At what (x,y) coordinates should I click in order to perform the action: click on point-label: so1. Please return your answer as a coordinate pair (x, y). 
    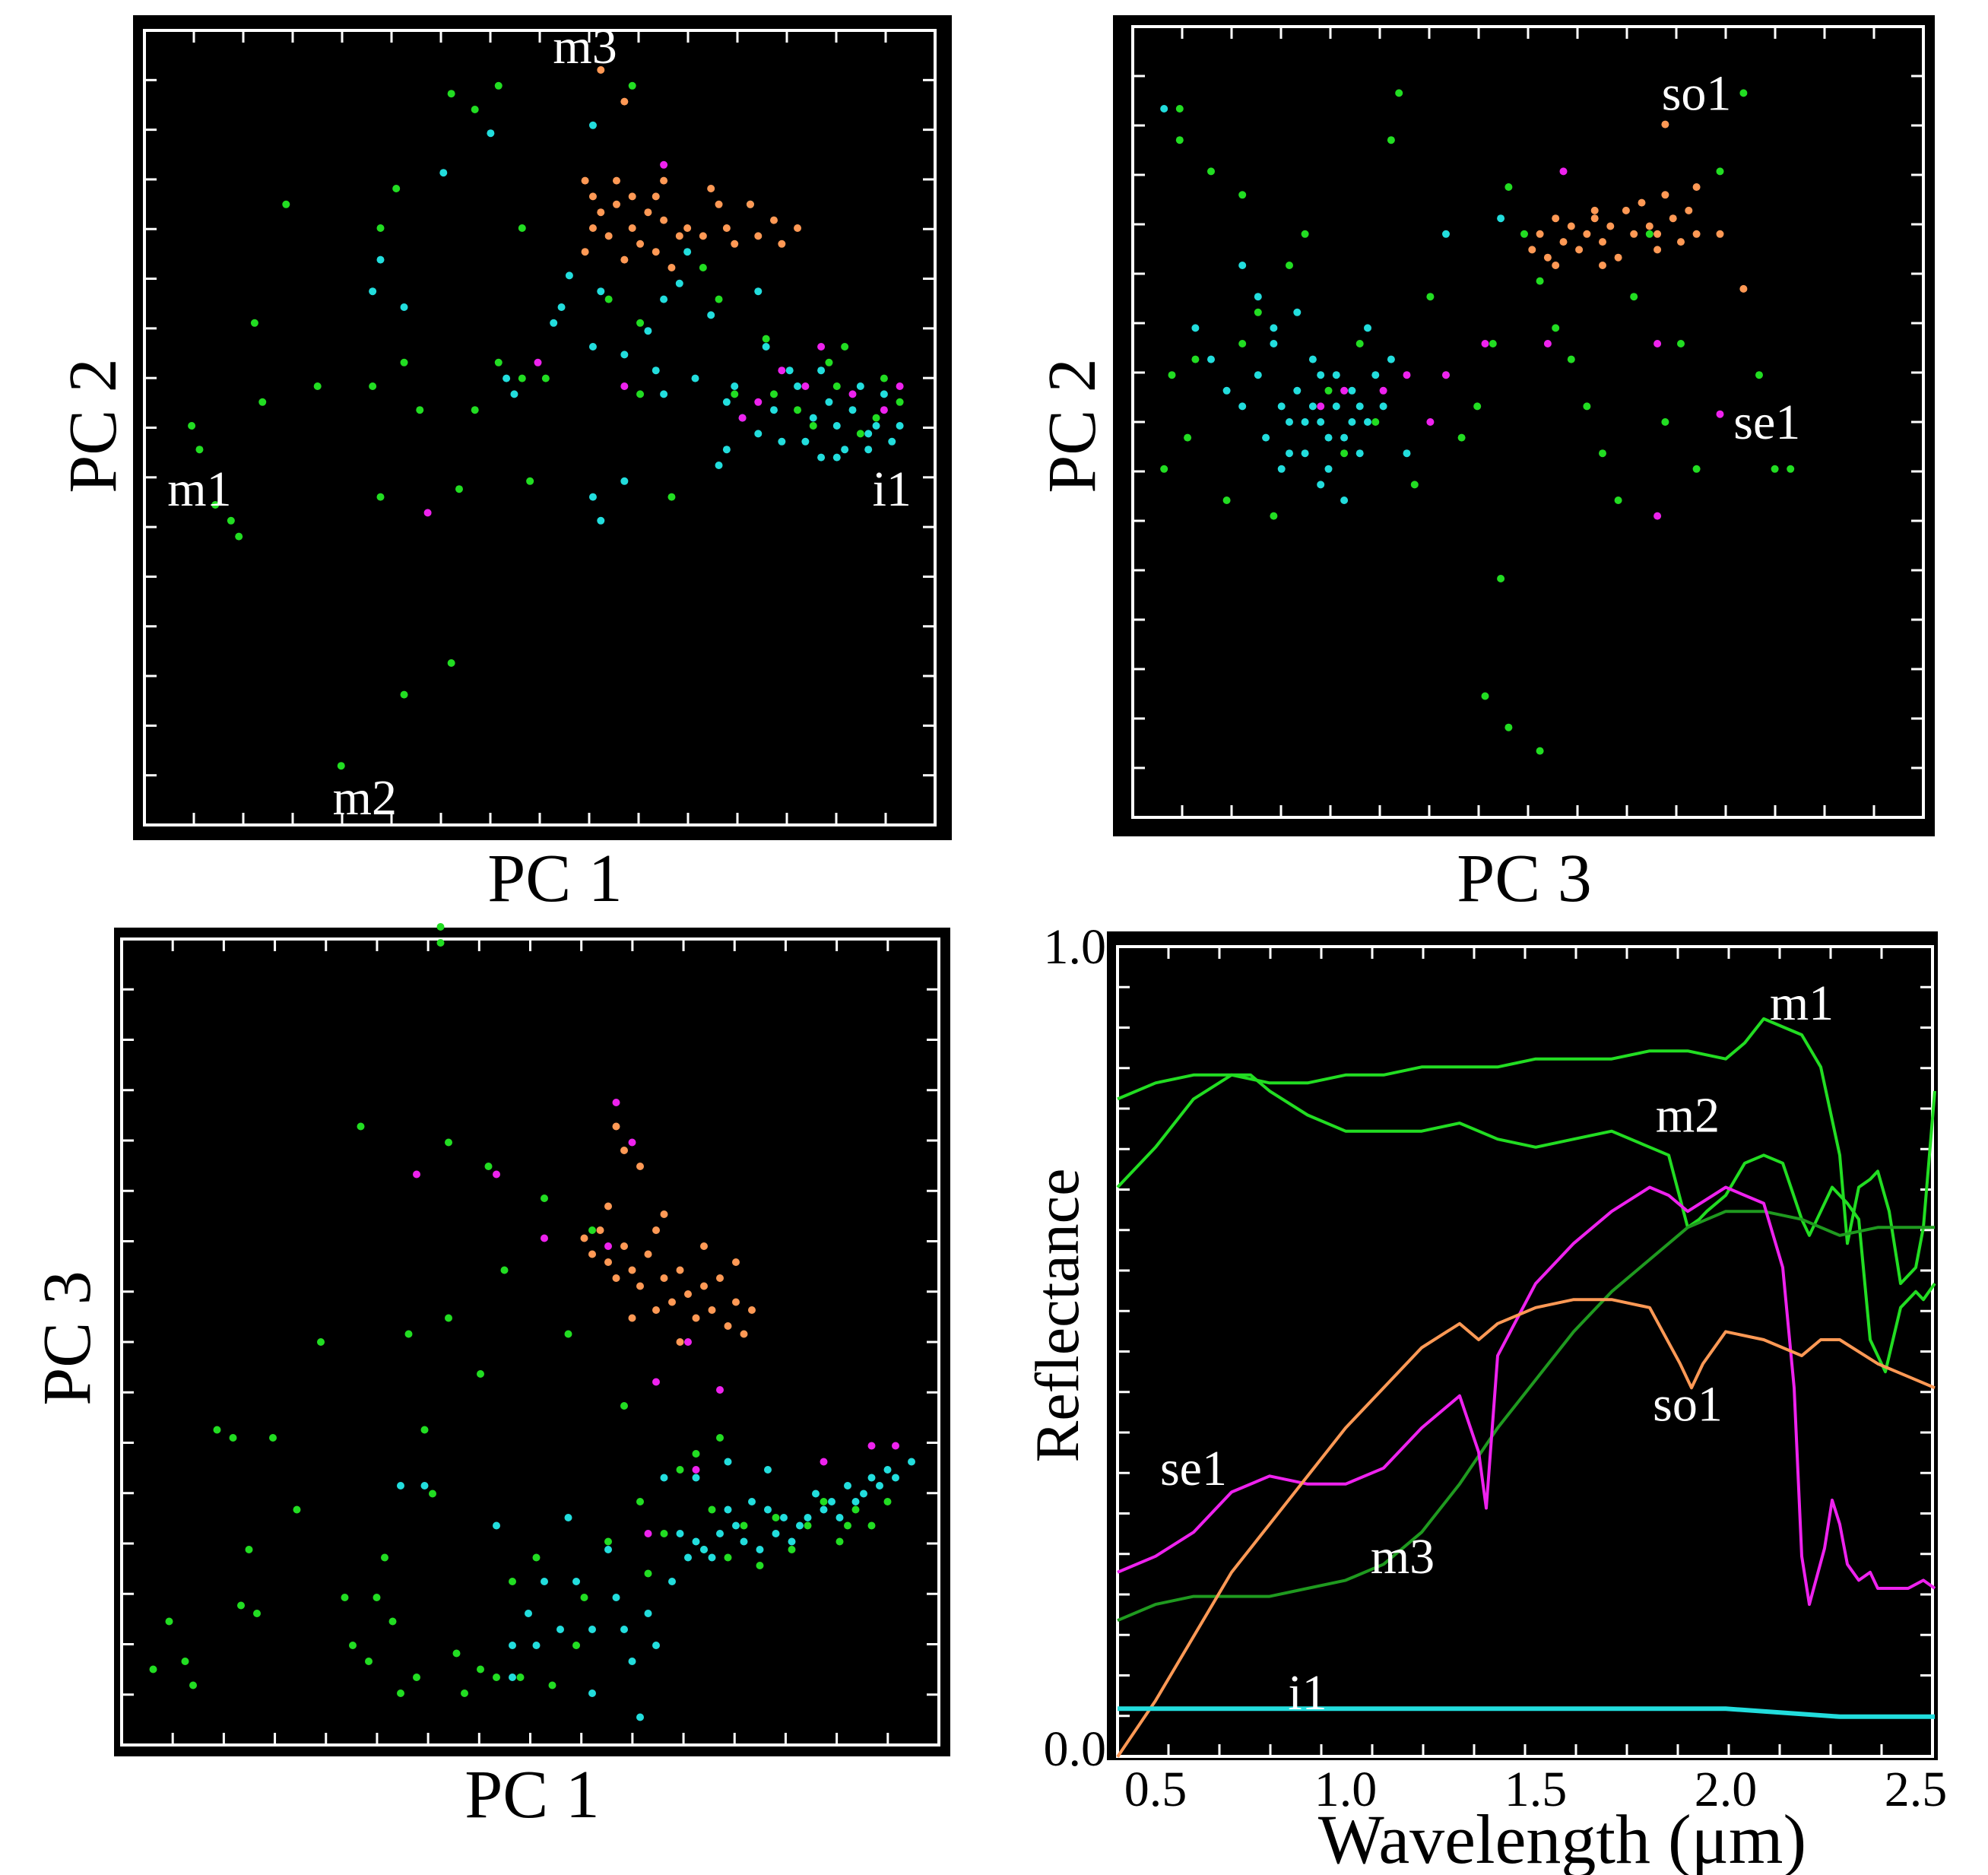
    Looking at the image, I should click on (1697, 93).